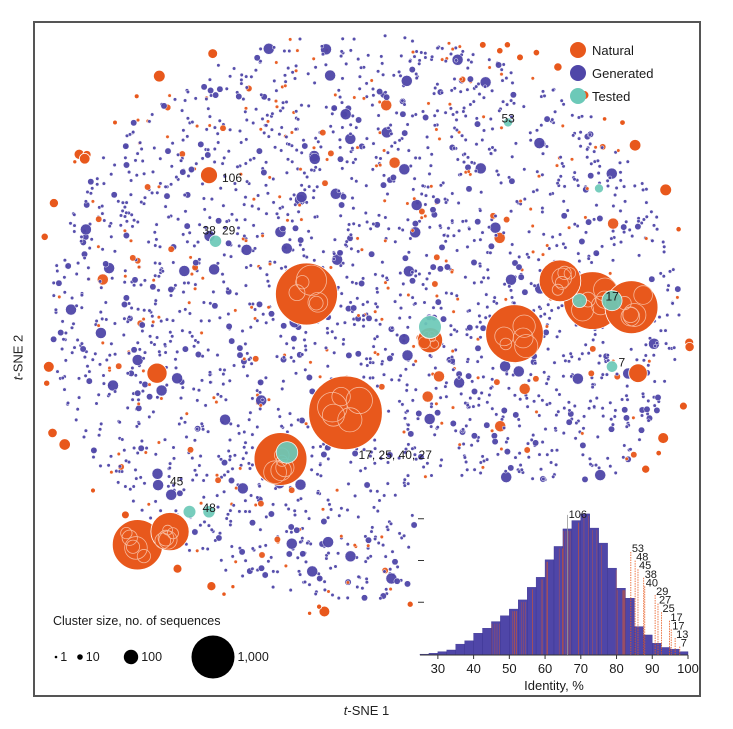 The image size is (733, 729). What do you see at coordinates (18, 357) in the screenshot?
I see `y-axis-label: t-SNE 2` at bounding box center [18, 357].